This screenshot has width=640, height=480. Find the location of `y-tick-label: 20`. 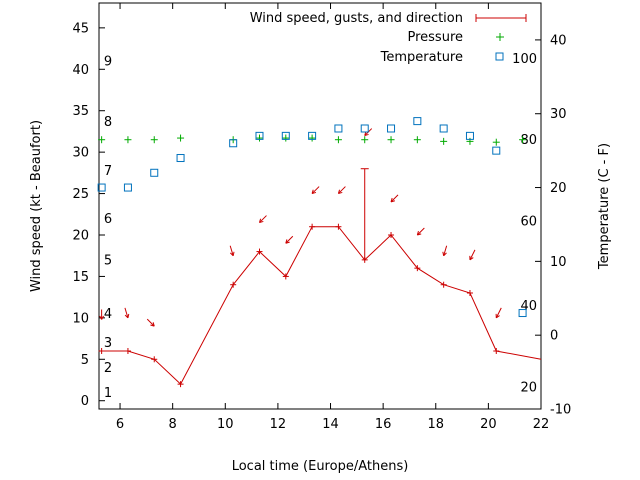

y-tick-label: 20 is located at coordinates (80, 236).